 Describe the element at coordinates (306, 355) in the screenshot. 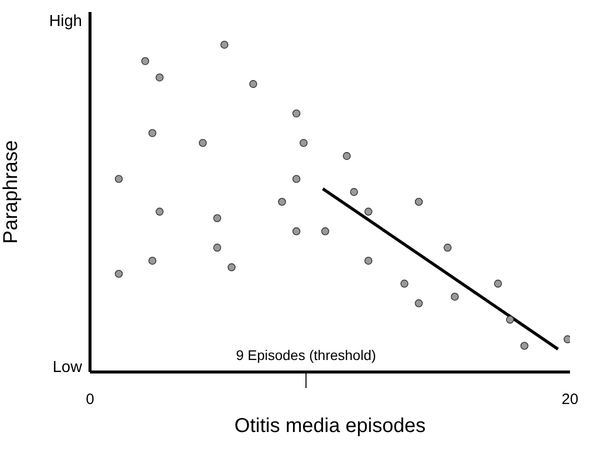

I see `annotation: 9 Episodes (threshold)` at that location.